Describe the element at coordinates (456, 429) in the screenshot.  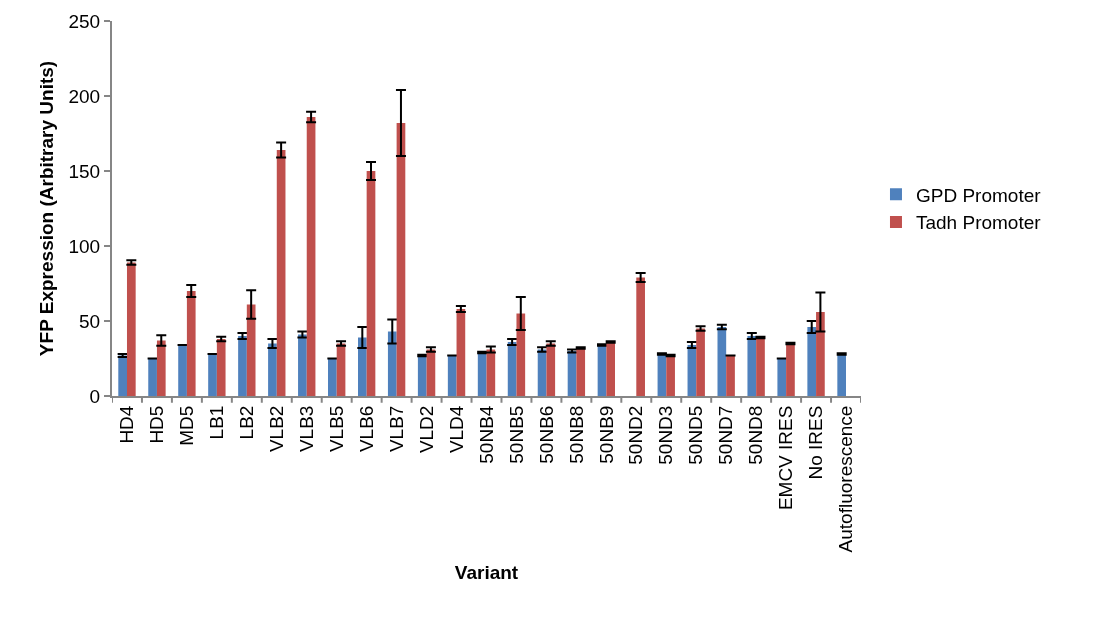
I see `x-tick-label: VLD4` at that location.